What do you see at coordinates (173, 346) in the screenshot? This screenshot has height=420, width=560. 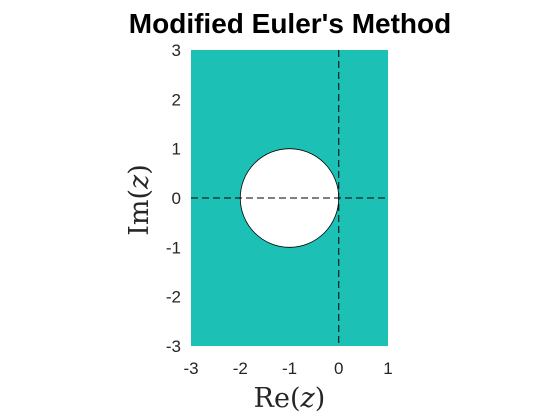 I see `y-tick-label: -3` at bounding box center [173, 346].